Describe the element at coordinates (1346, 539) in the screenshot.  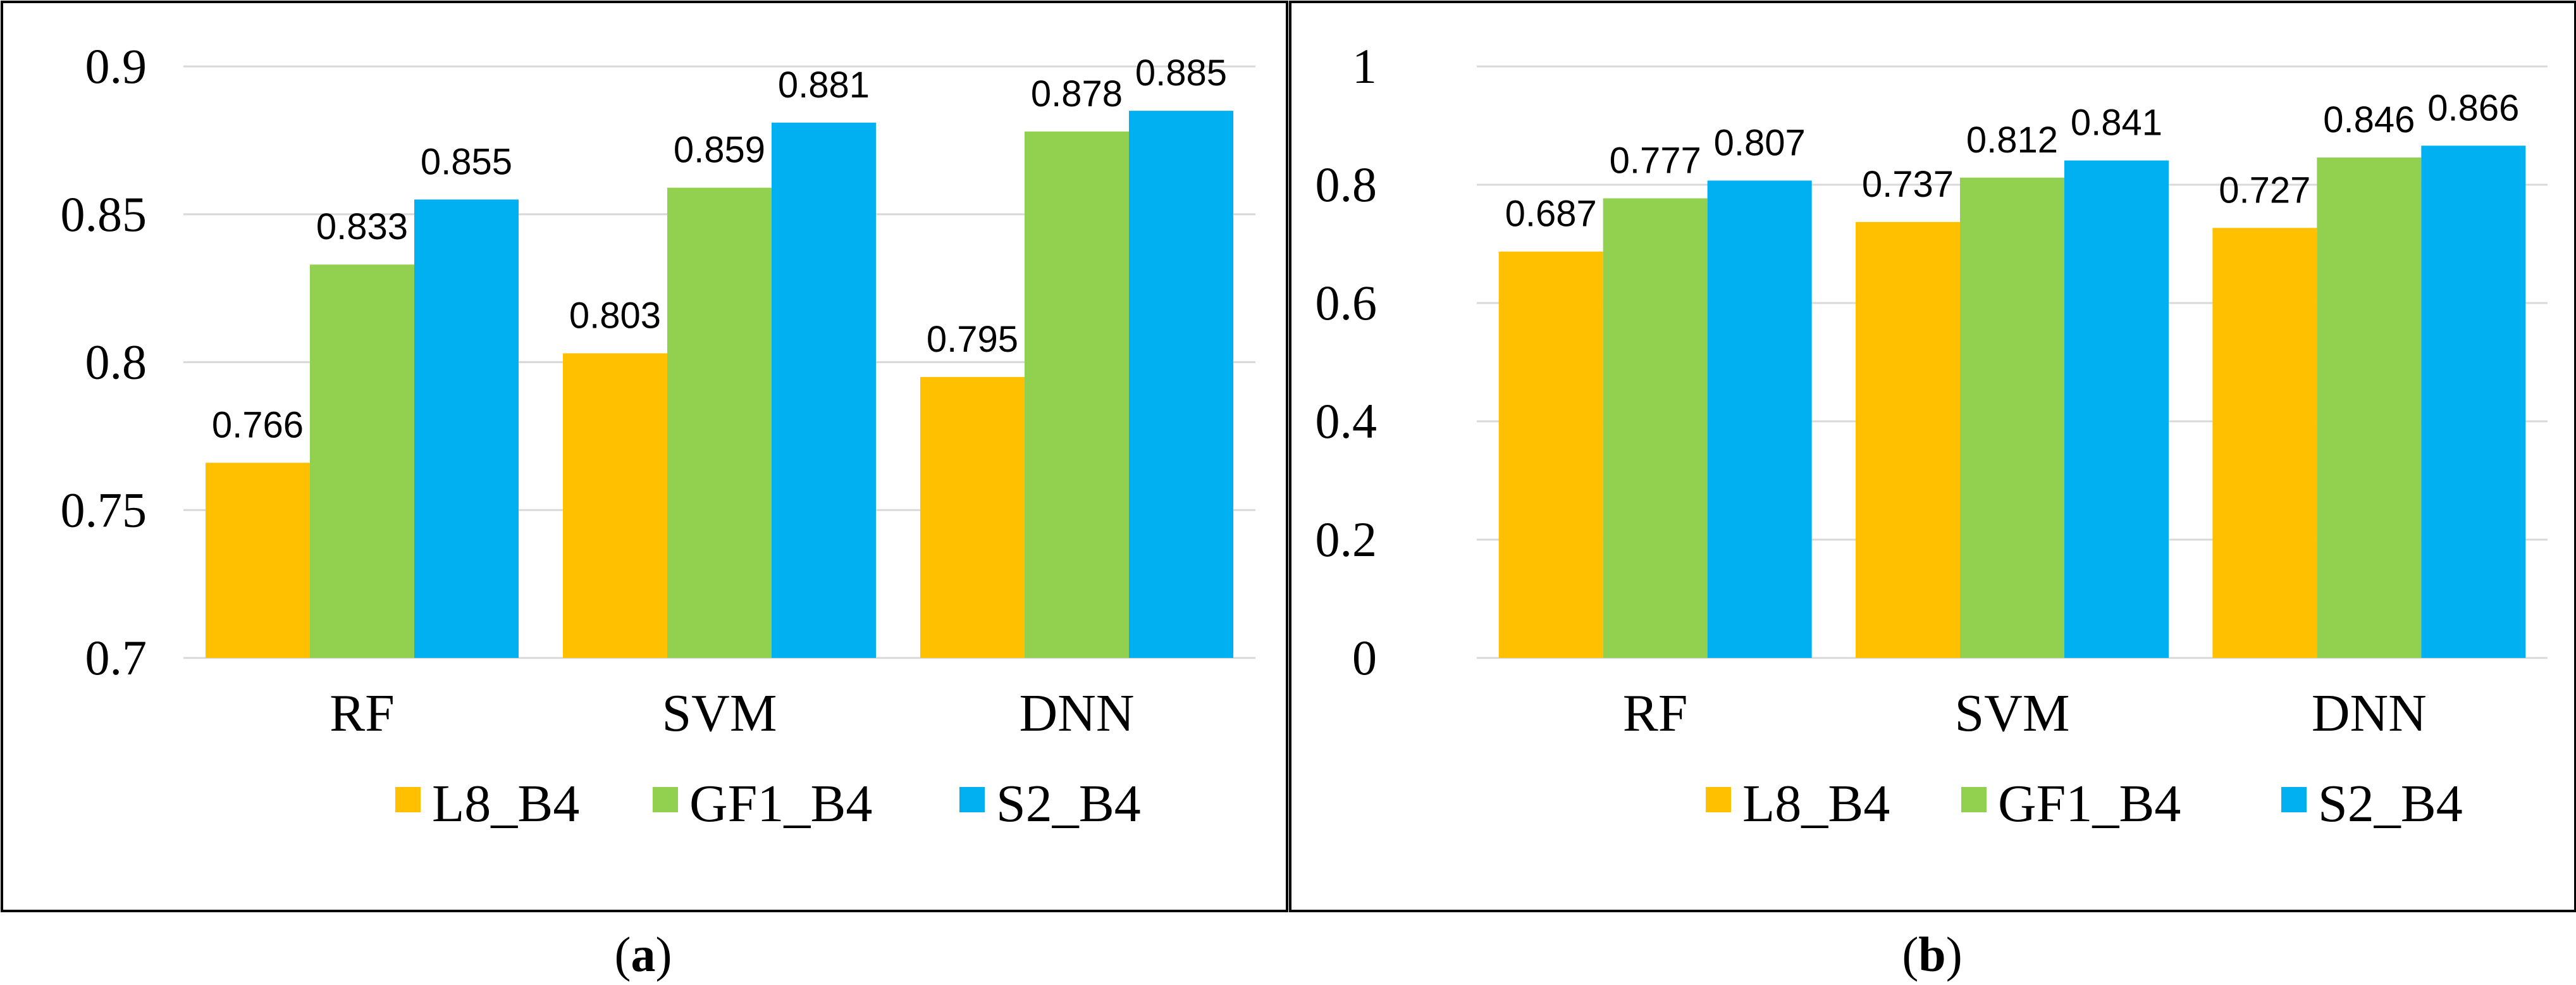
I see `y-tick-label: 0.2` at that location.